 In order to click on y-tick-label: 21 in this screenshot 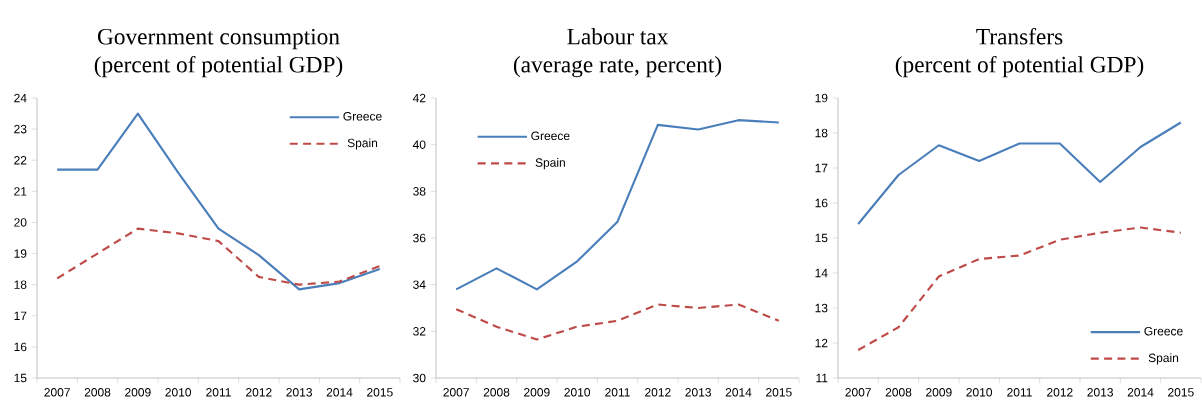, I will do `click(20, 191)`.